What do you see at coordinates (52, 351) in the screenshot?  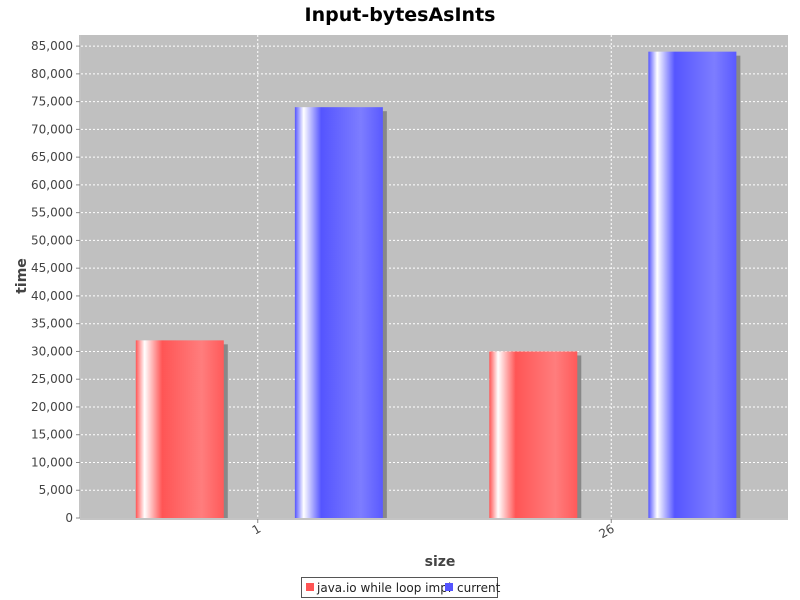 I see `y-tick-label: 30,000` at bounding box center [52, 351].